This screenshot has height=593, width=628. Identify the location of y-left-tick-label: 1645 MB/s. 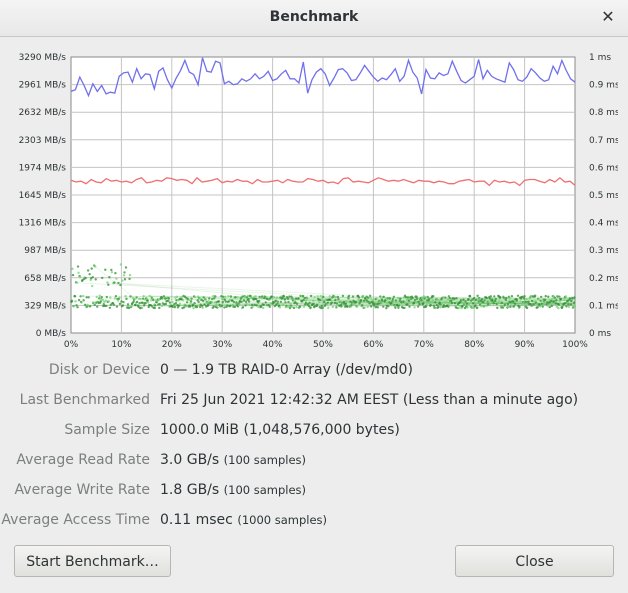
(43, 196).